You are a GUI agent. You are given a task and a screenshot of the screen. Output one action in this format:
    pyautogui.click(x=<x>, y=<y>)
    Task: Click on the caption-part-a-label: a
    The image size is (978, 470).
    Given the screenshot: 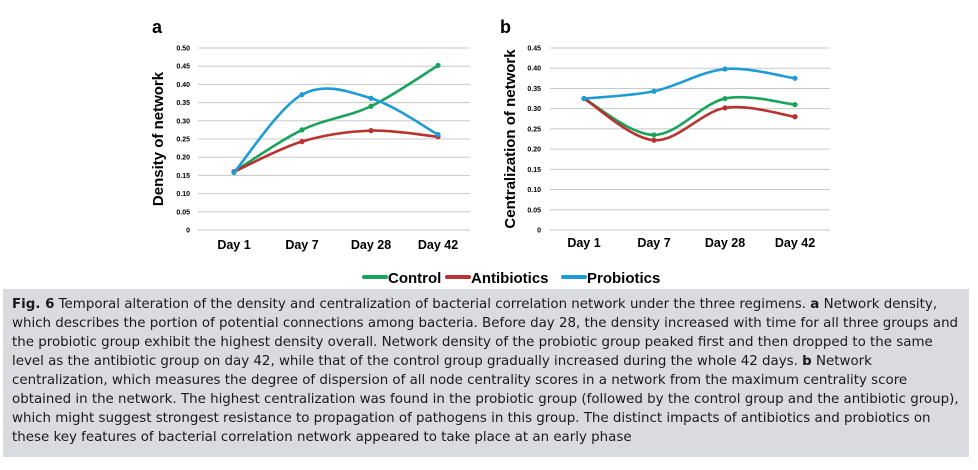 What is the action you would take?
    pyautogui.click(x=815, y=304)
    